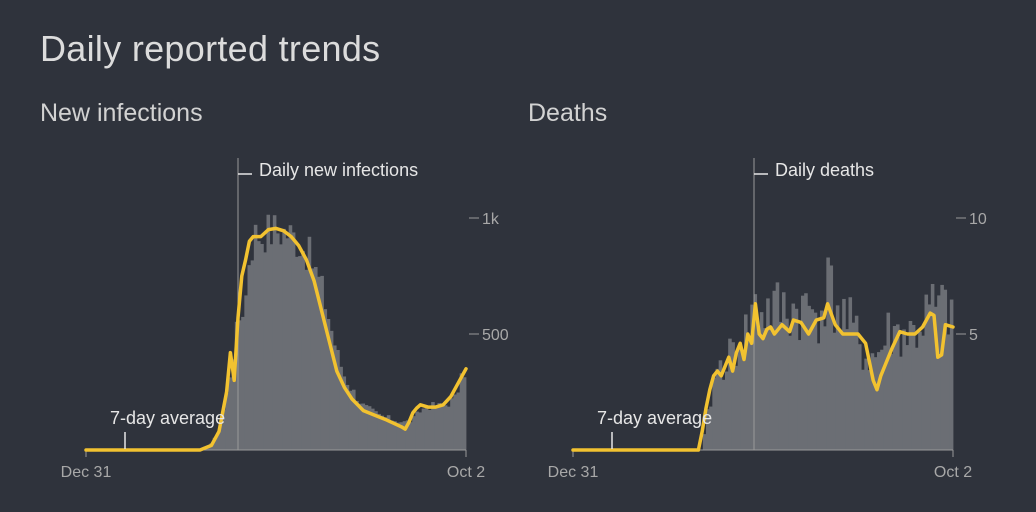  Describe the element at coordinates (491, 219) in the screenshot. I see `infections-y-tick-label: 1k` at that location.